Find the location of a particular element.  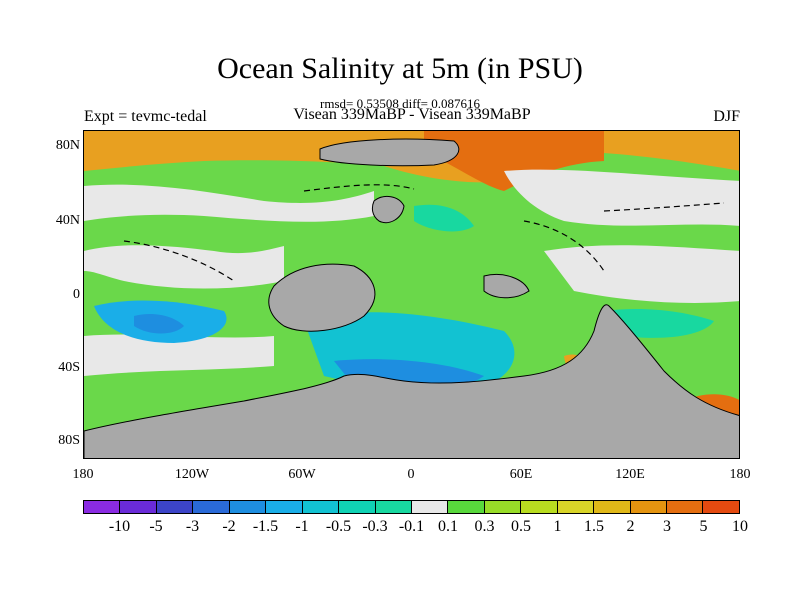

colorbar is located at coordinates (411, 507).